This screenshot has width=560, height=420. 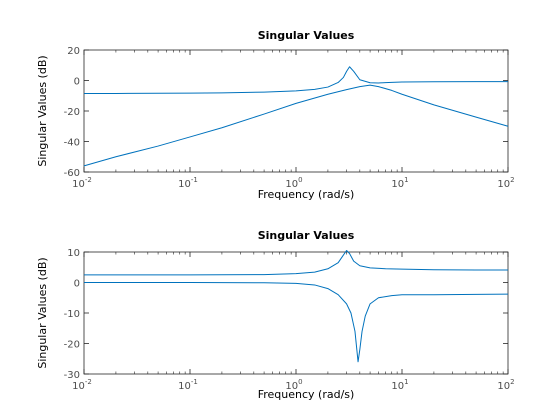 I want to click on bottom-y-tick-label: -20, so click(x=72, y=345).